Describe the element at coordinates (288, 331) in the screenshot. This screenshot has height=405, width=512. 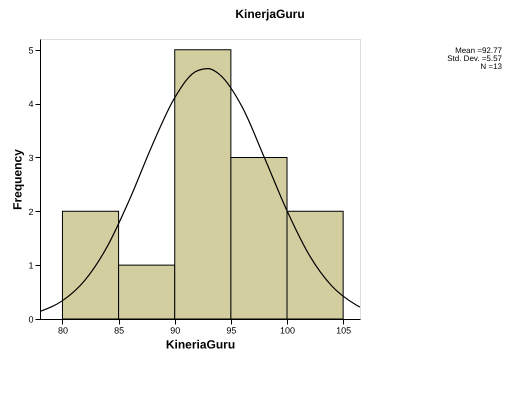
I see `x-tick-label: 100` at that location.